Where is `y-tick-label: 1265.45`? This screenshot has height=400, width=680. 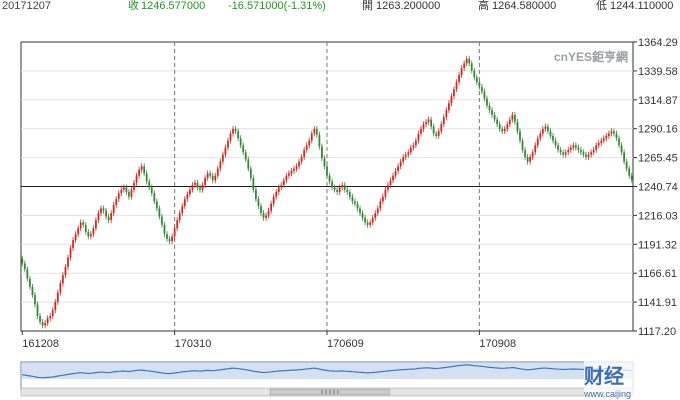
y-tick-label: 1265.45 is located at coordinates (658, 159).